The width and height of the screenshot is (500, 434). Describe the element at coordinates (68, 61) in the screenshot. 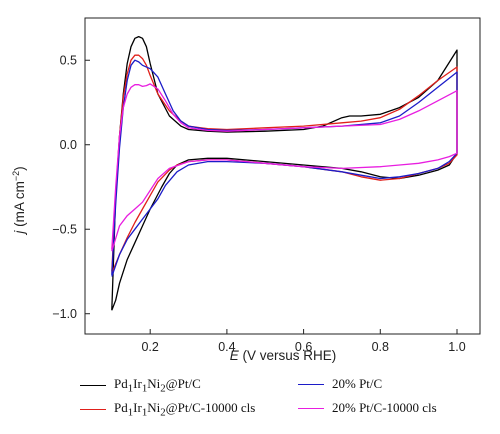

I see `y-tick-label: 0.5` at that location.